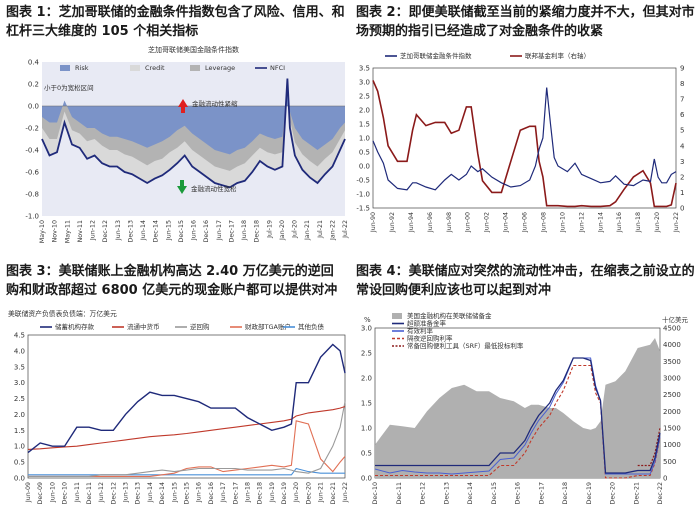 The image size is (700, 520). What do you see at coordinates (541, 493) in the screenshot?
I see `c4-x-tick-label: Dec-17` at bounding box center [541, 493].